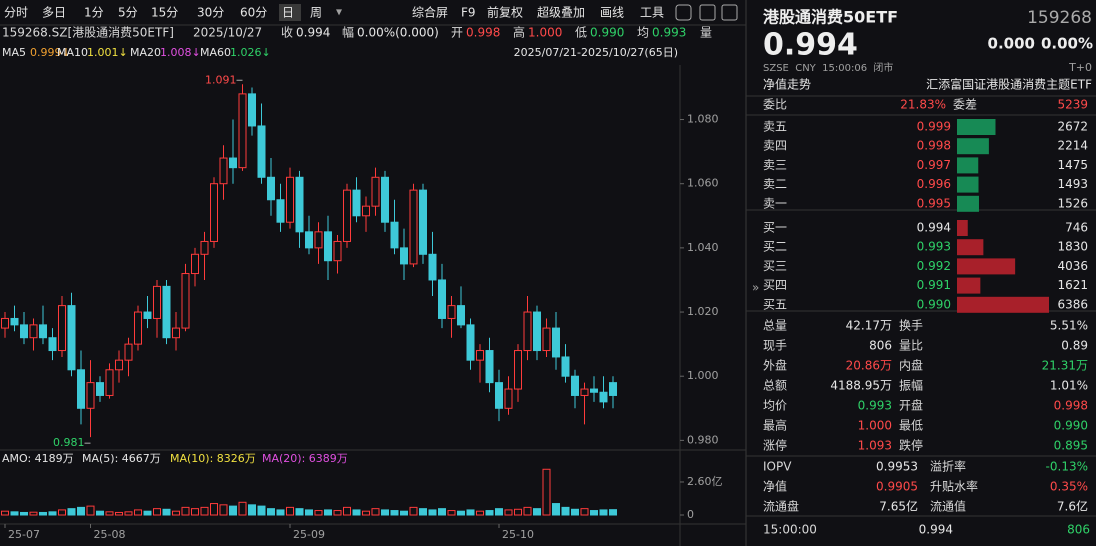  What do you see at coordinates (703, 183) in the screenshot?
I see `y-tick-label: 1.060` at bounding box center [703, 183].